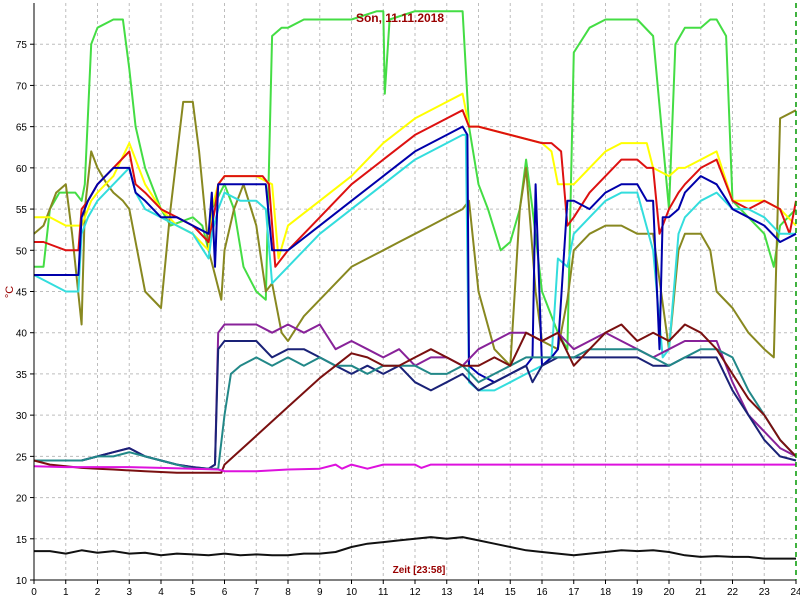 Image resolution: width=800 pixels, height=605 pixels. I want to click on x-tick-label-10: 10, so click(352, 592).